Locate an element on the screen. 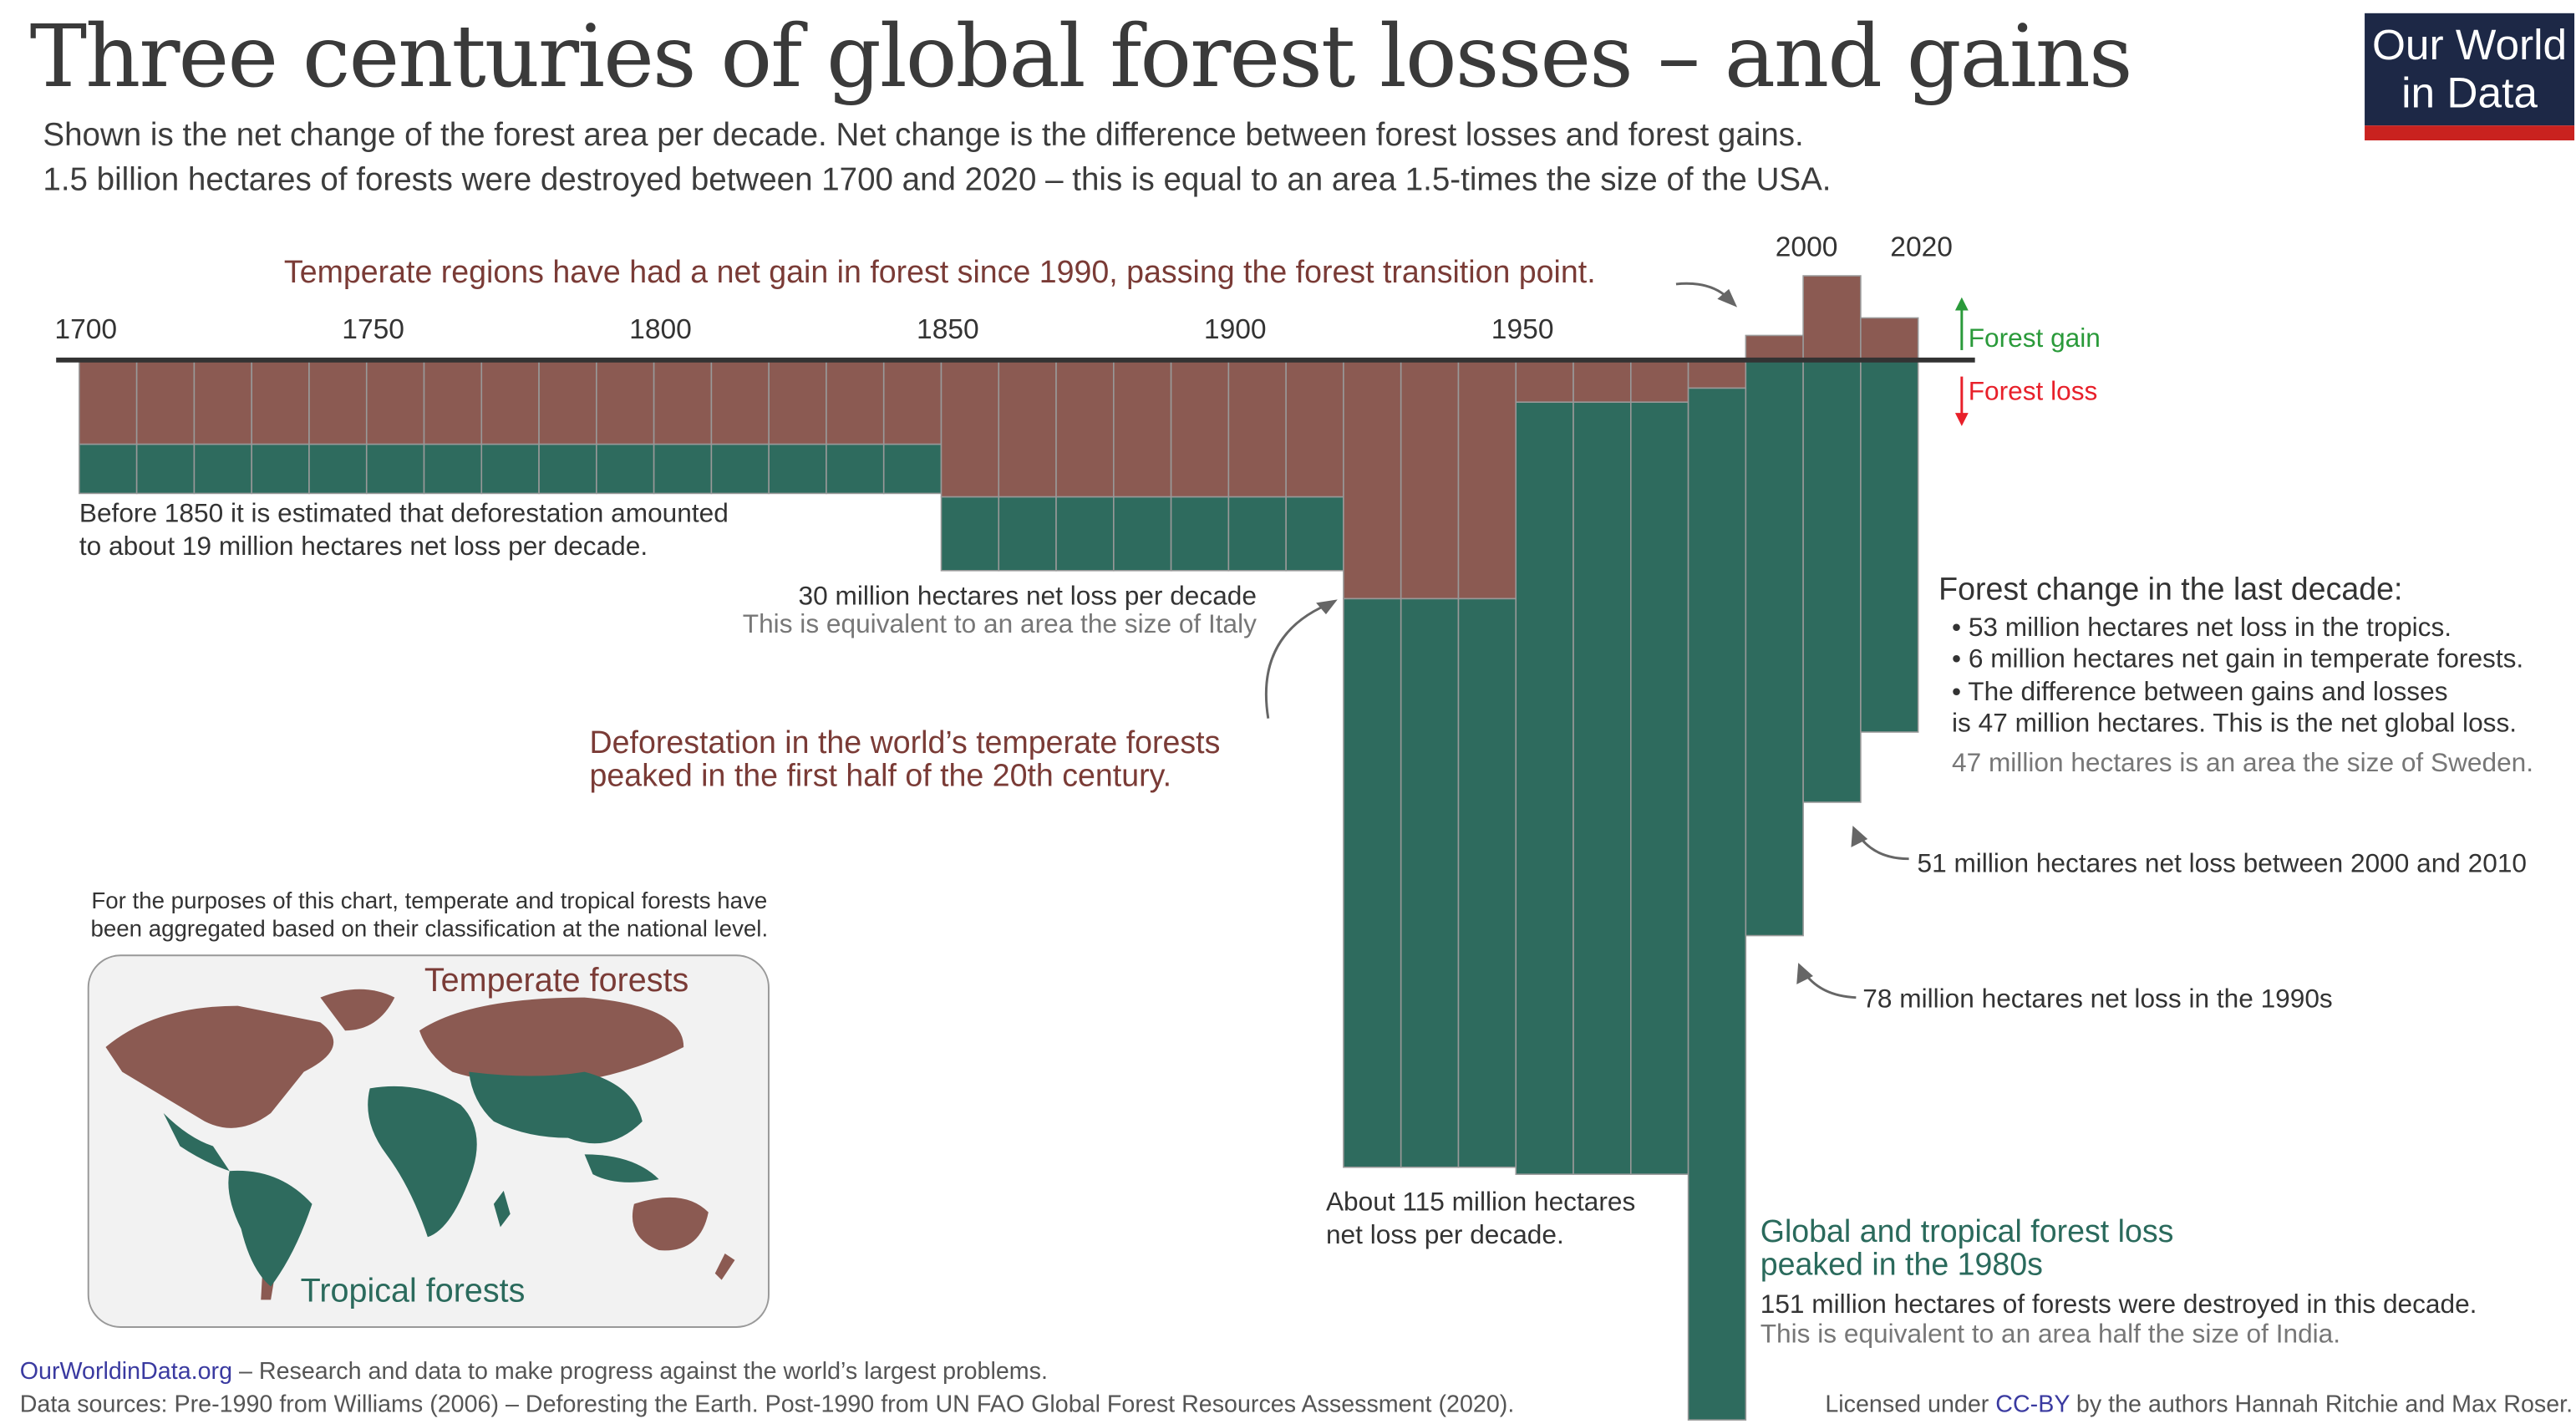 This screenshot has height=1424, width=2576. loss-arrow-icon is located at coordinates (1962, 401).